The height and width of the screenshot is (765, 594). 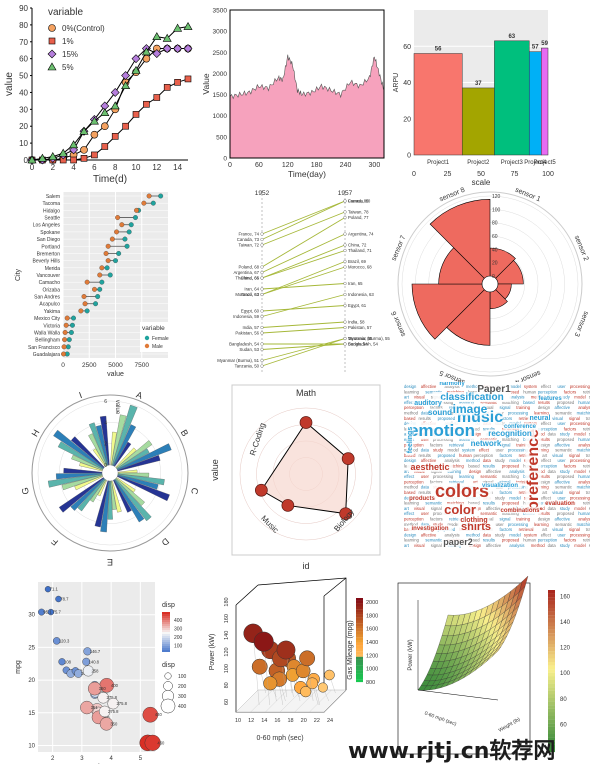 What do you see at coordinates (141, 759) in the screenshot?
I see `x-tick-label: 5` at bounding box center [141, 759].